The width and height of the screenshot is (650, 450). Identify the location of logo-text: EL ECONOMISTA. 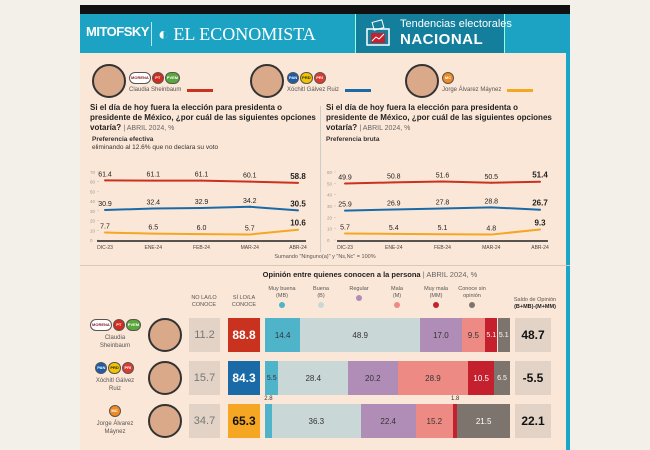
(244, 34).